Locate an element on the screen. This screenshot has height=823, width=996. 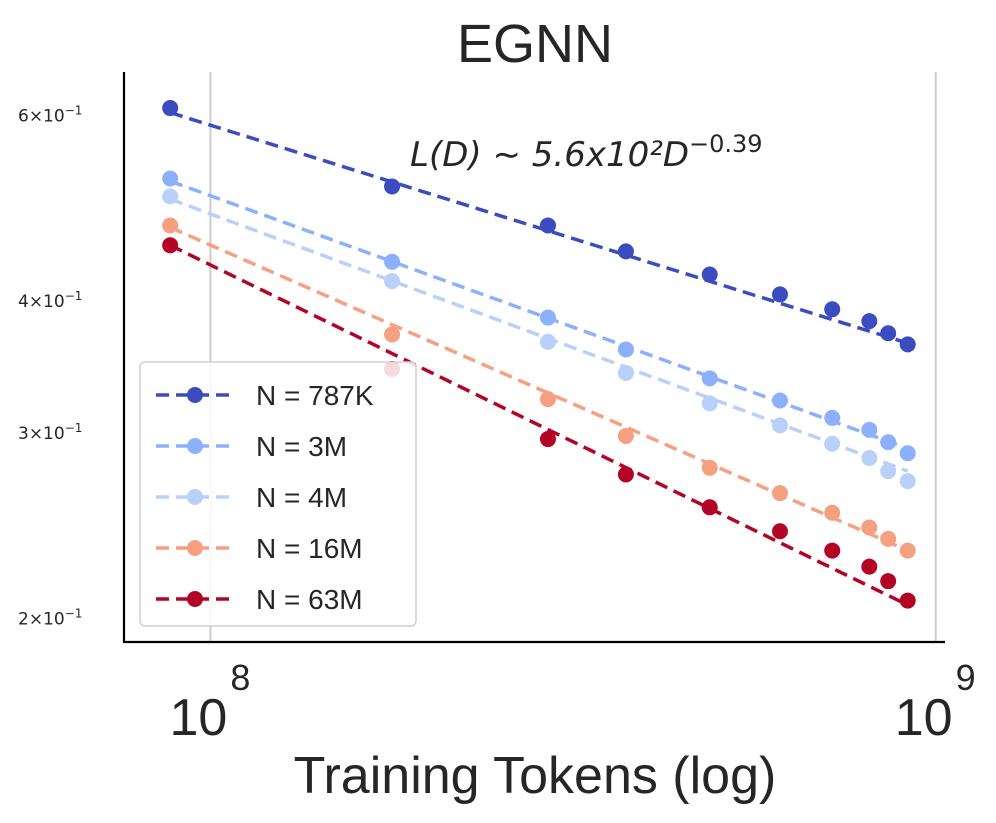
y-tick-label-0: 6×10⁻¹ is located at coordinates (50, 115).